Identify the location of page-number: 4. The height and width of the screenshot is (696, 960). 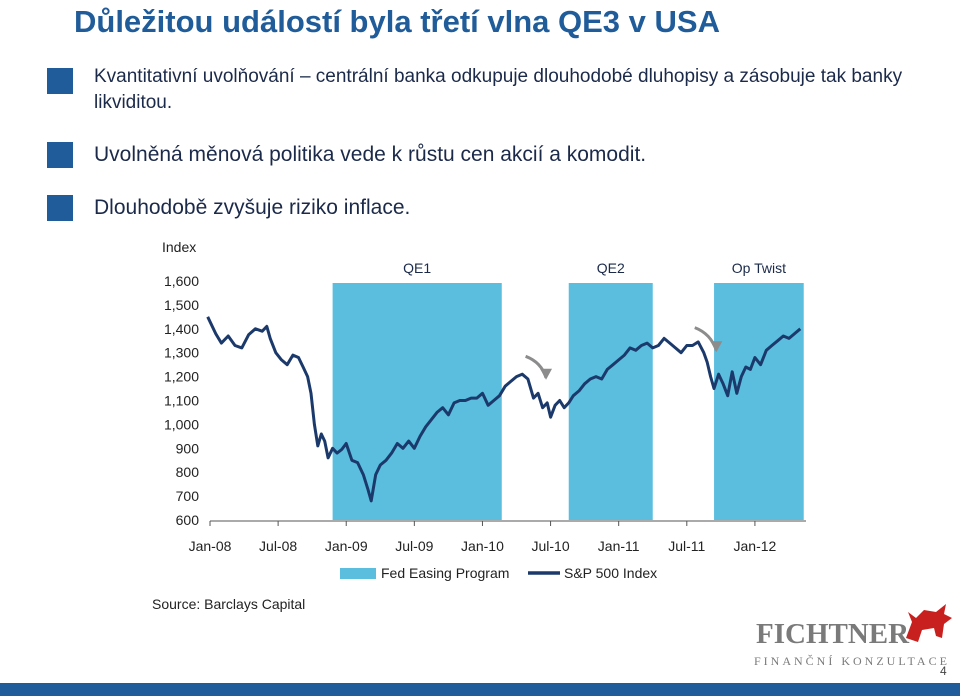
(943, 671).